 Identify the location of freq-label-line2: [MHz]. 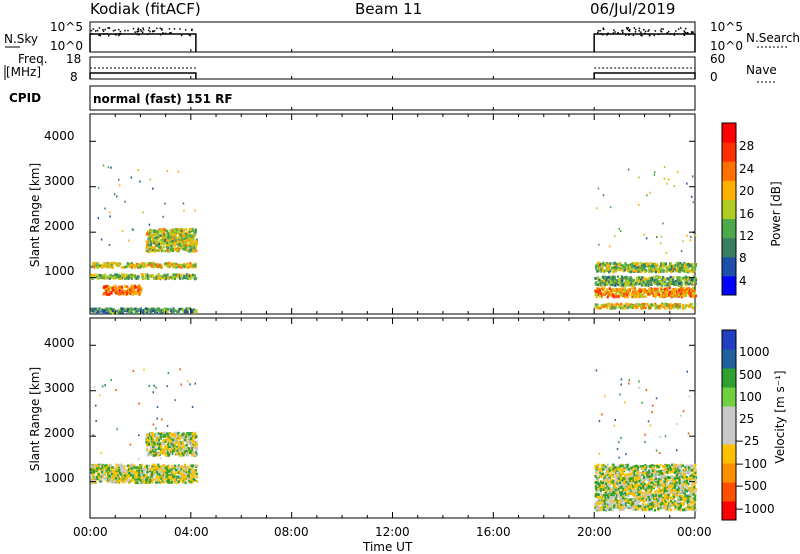
(24, 72).